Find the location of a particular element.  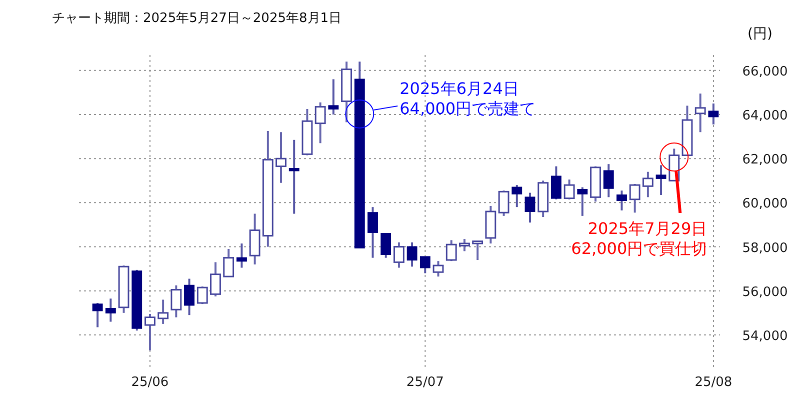

y-tick-label: 64,000 is located at coordinates (765, 116).